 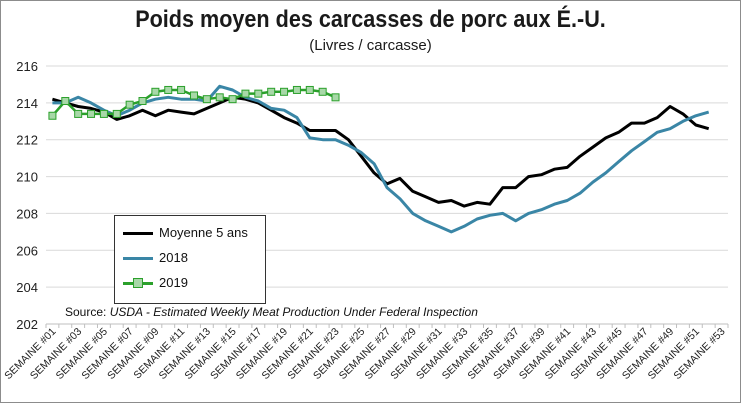 What do you see at coordinates (173, 257) in the screenshot?
I see `legend-label-2018: 2018` at bounding box center [173, 257].